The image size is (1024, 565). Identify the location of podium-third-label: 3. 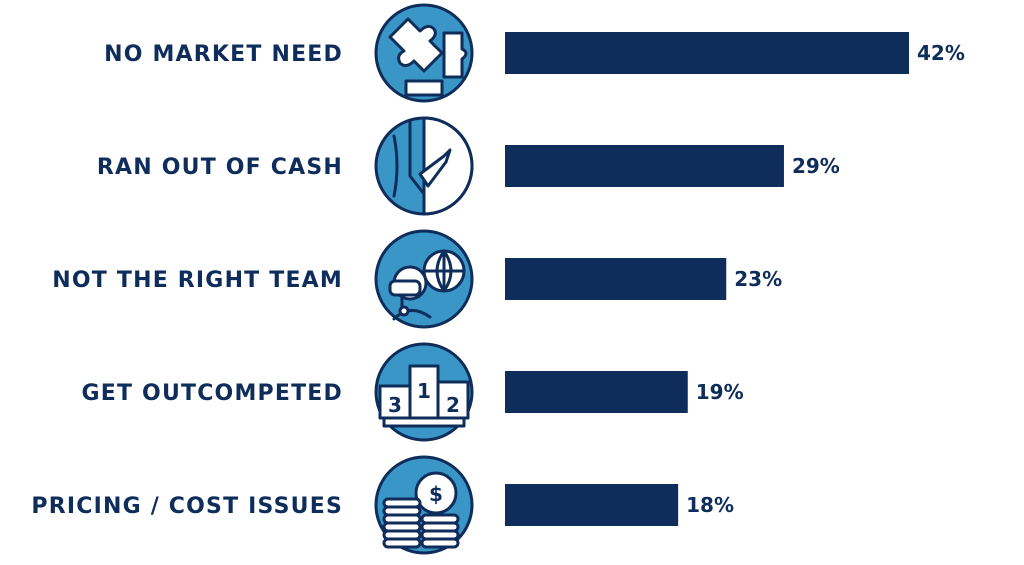
(395, 405).